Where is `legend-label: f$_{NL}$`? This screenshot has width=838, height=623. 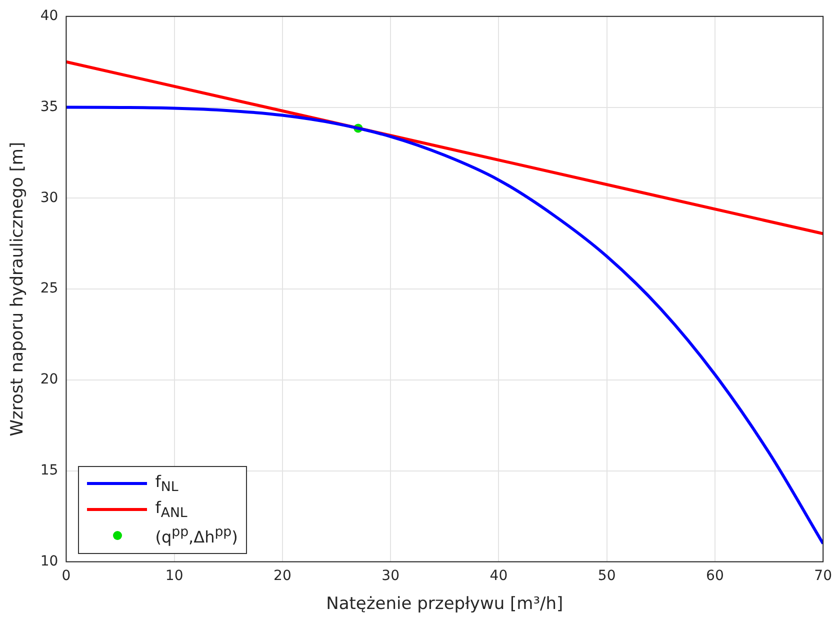
legend-label: f$_{NL}$ is located at coordinates (166, 484).